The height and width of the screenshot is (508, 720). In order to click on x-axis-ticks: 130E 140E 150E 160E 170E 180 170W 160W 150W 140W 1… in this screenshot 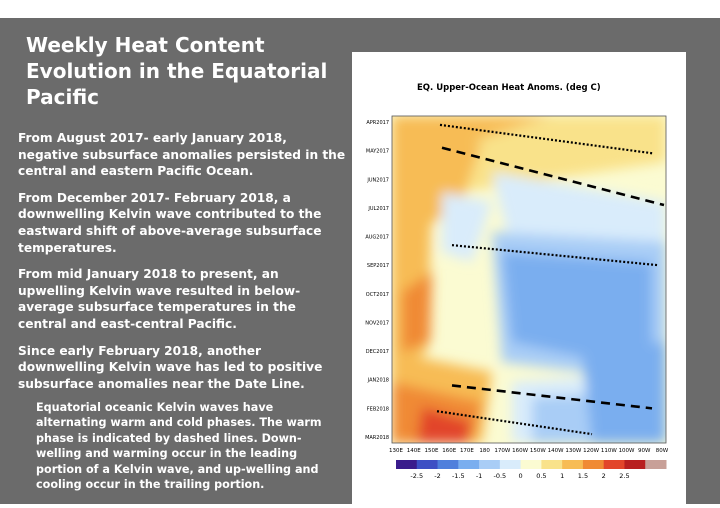, I will do `click(529, 451)`.